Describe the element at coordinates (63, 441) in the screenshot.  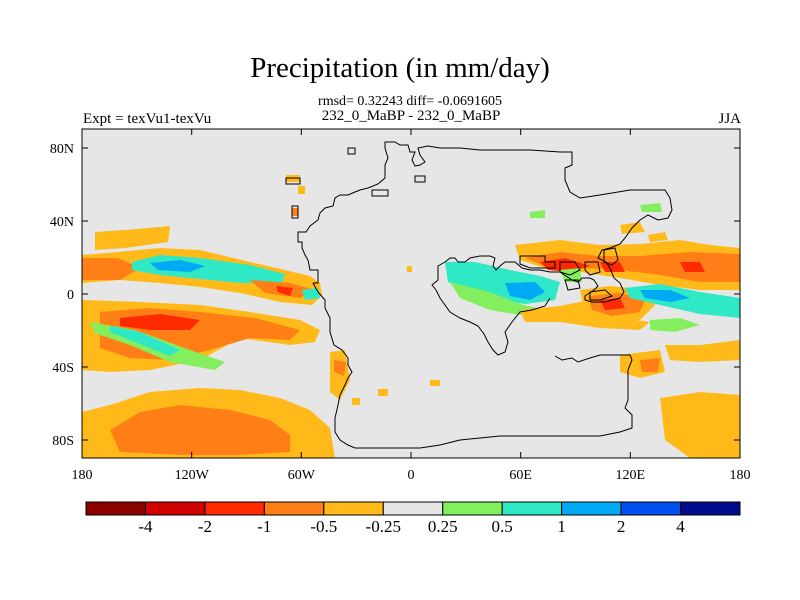
I see `y-tick-label: 80S` at that location.